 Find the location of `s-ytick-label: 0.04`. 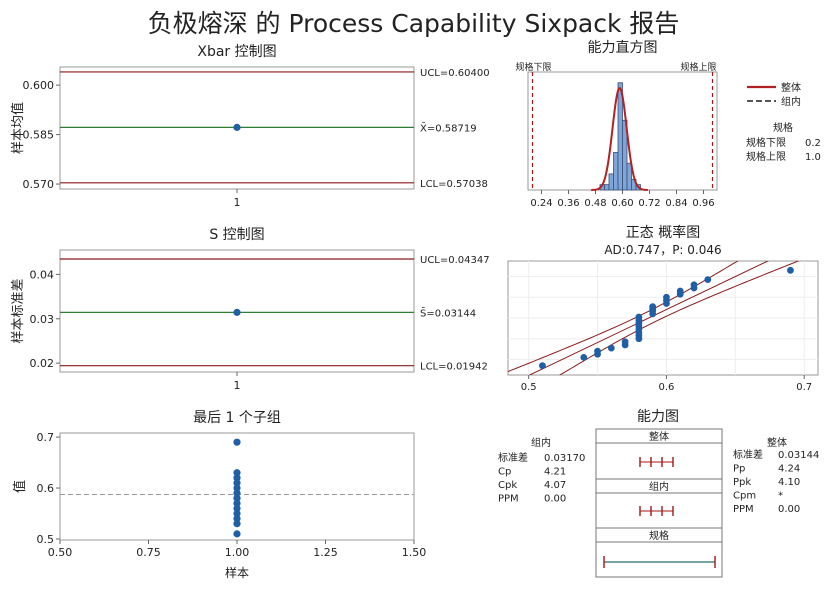

s-ytick-label: 0.04 is located at coordinates (42, 274).